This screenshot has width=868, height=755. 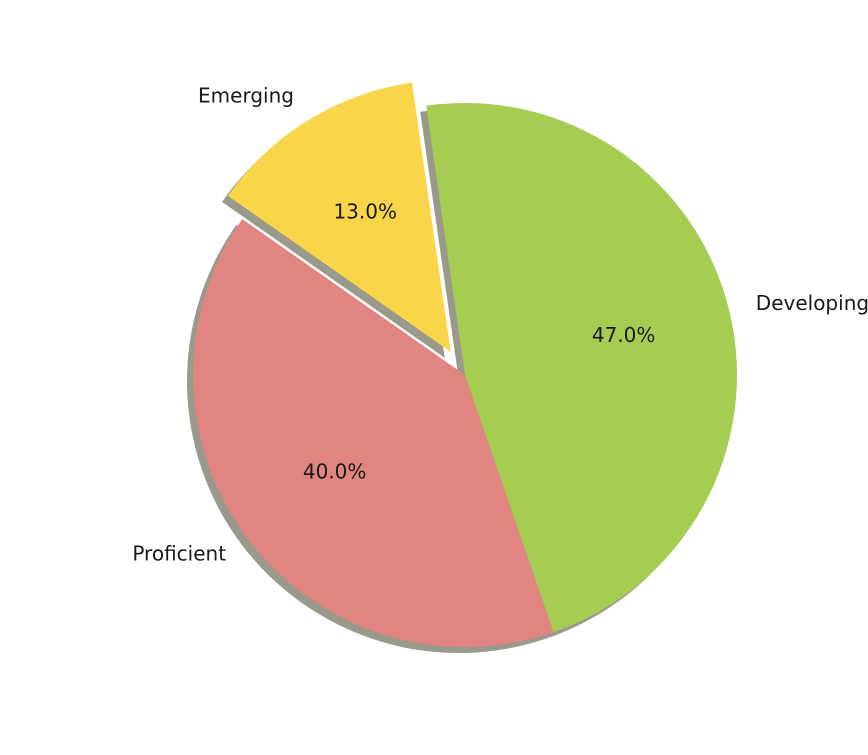 I want to click on category-label-emerging: Emerging, so click(x=246, y=95).